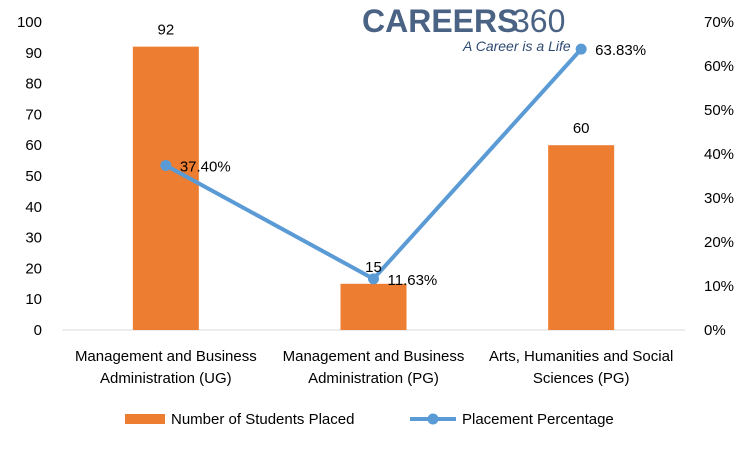 The width and height of the screenshot is (750, 450). I want to click on bar-value-label: 92, so click(165, 30).